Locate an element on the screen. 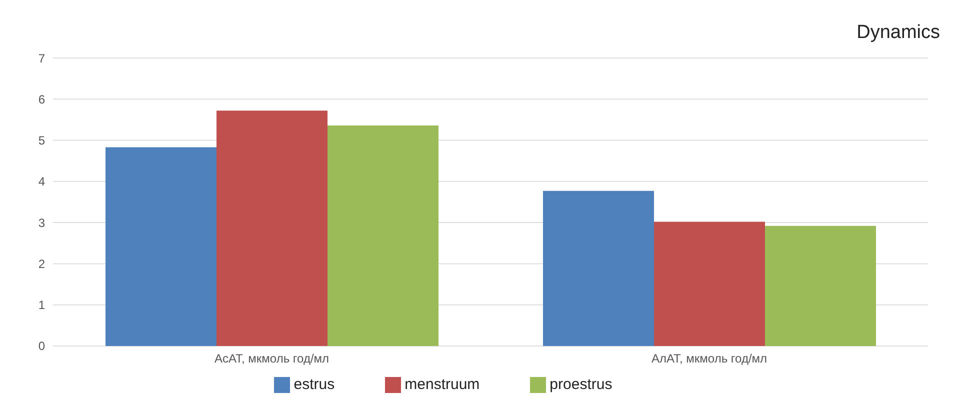  legend-label: menstruum is located at coordinates (442, 384).